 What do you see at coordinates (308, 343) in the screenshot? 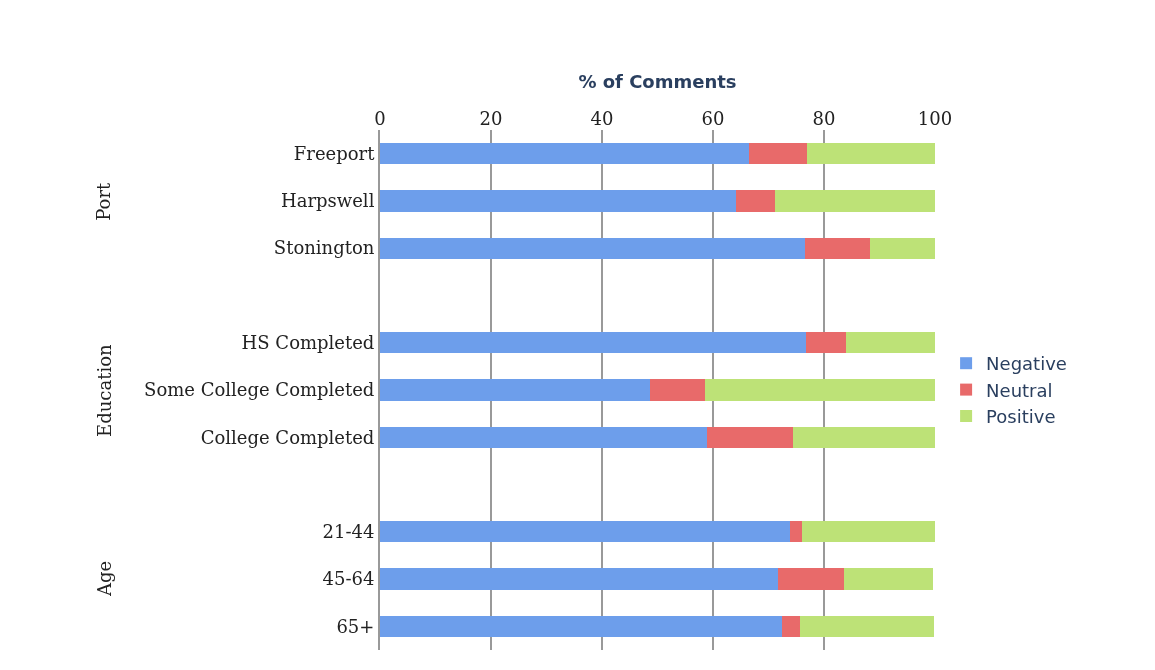
I see `y-tick-label: HS Completed` at bounding box center [308, 343].